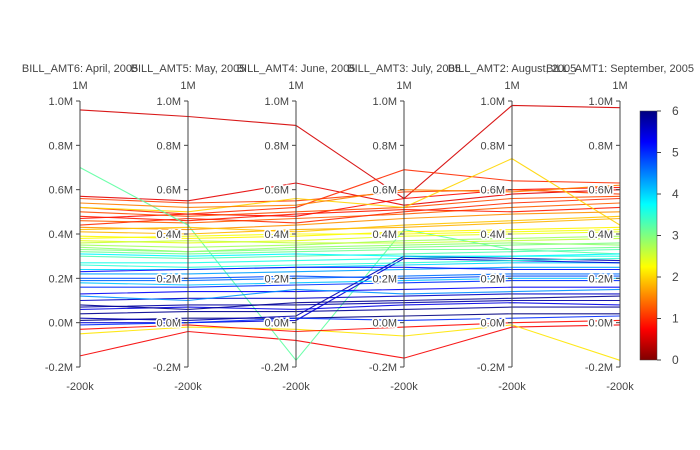  I want to click on axis-title: BILL_AMT4: June, 2005, so click(296, 69).